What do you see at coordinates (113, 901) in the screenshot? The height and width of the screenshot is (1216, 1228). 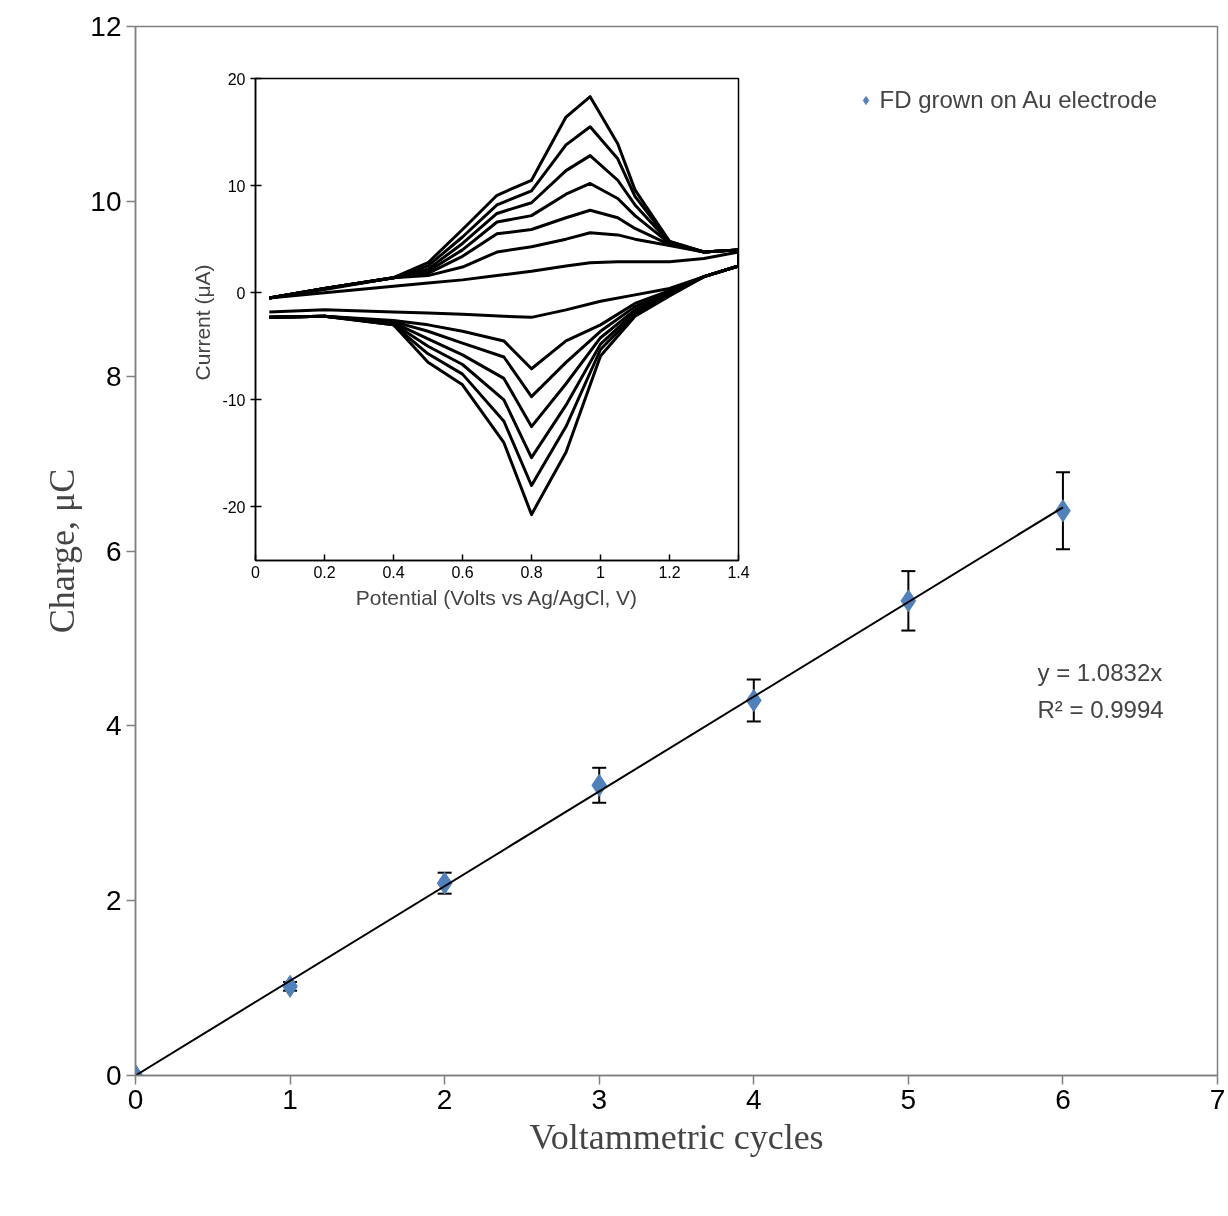 I see `y-tick-label: 2` at bounding box center [113, 901].